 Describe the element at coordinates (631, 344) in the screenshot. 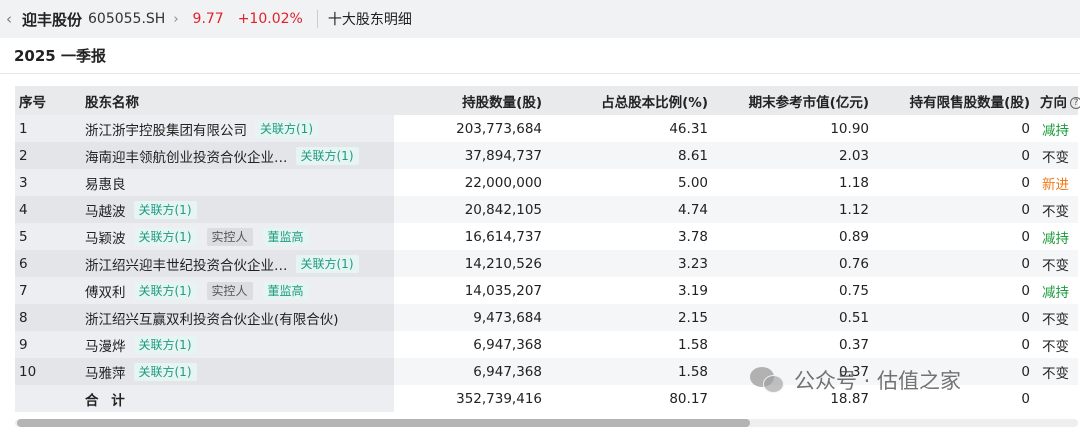

I see `share-ratio: 1.58` at that location.